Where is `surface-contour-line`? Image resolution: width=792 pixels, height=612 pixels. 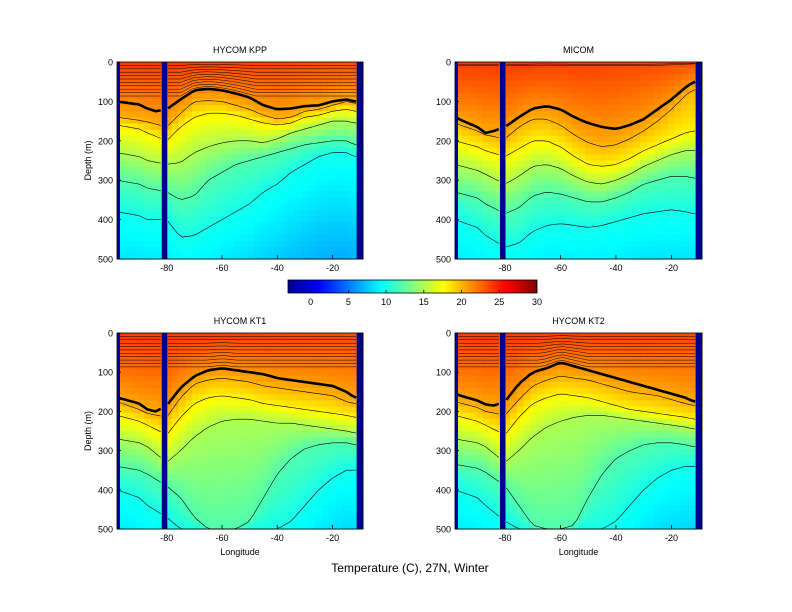 surface-contour-line is located at coordinates (262, 73).